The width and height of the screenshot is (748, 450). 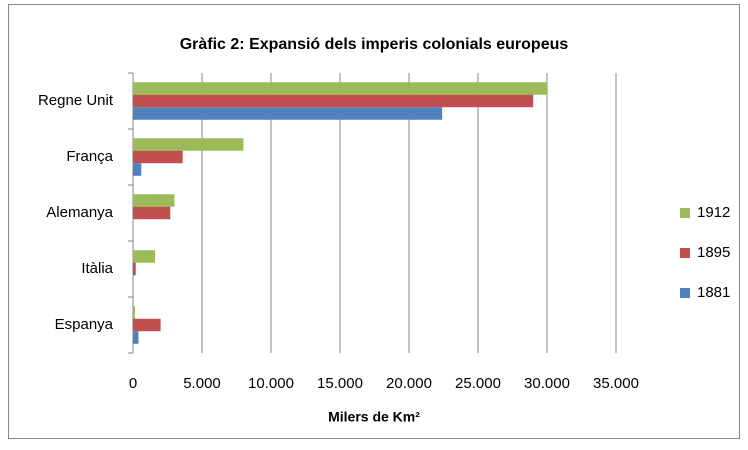 What do you see at coordinates (478, 383) in the screenshot?
I see `x-tick-label: 25.000` at bounding box center [478, 383].